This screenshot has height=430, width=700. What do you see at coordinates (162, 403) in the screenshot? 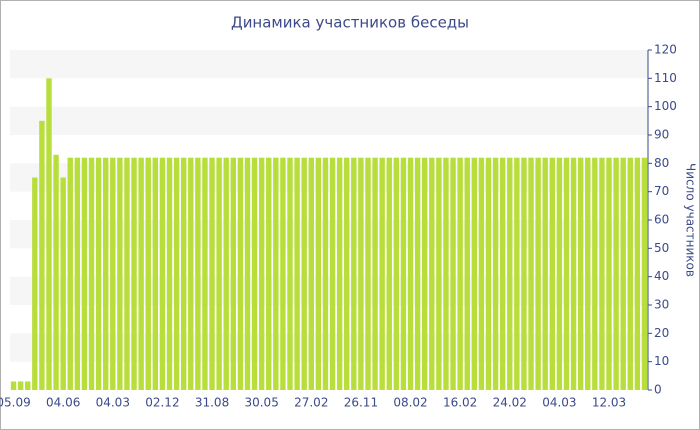
I see `x-tick-label: 02.12` at bounding box center [162, 403].